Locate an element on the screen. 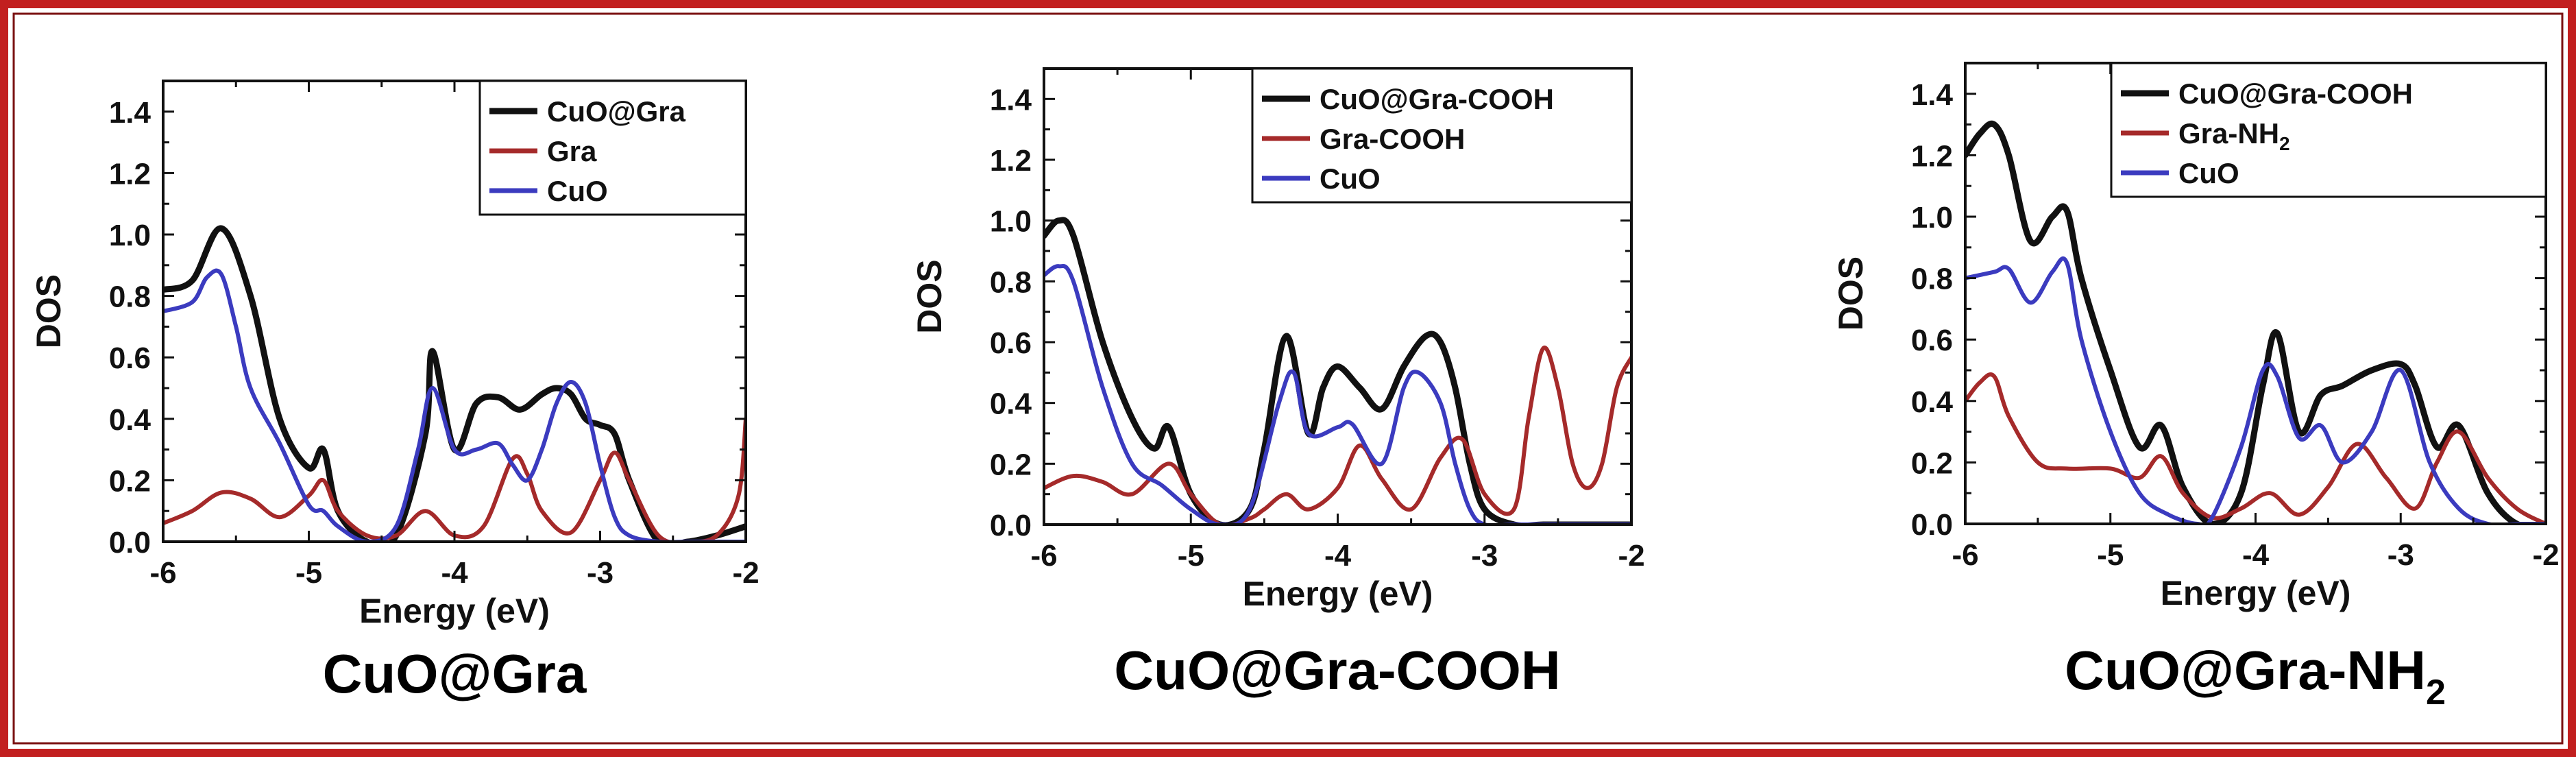 This screenshot has height=757, width=2576. legend-entry: Gra-COOH is located at coordinates (1392, 139).